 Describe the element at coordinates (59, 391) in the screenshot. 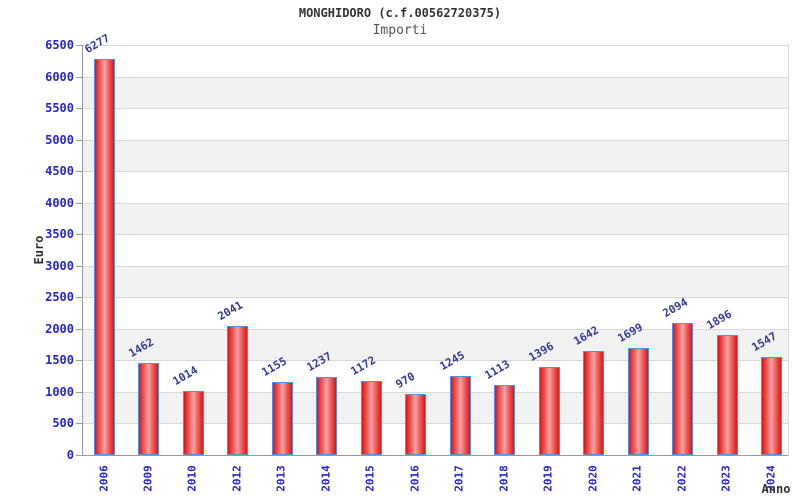

I see `y-tick-label: 1000` at that location.